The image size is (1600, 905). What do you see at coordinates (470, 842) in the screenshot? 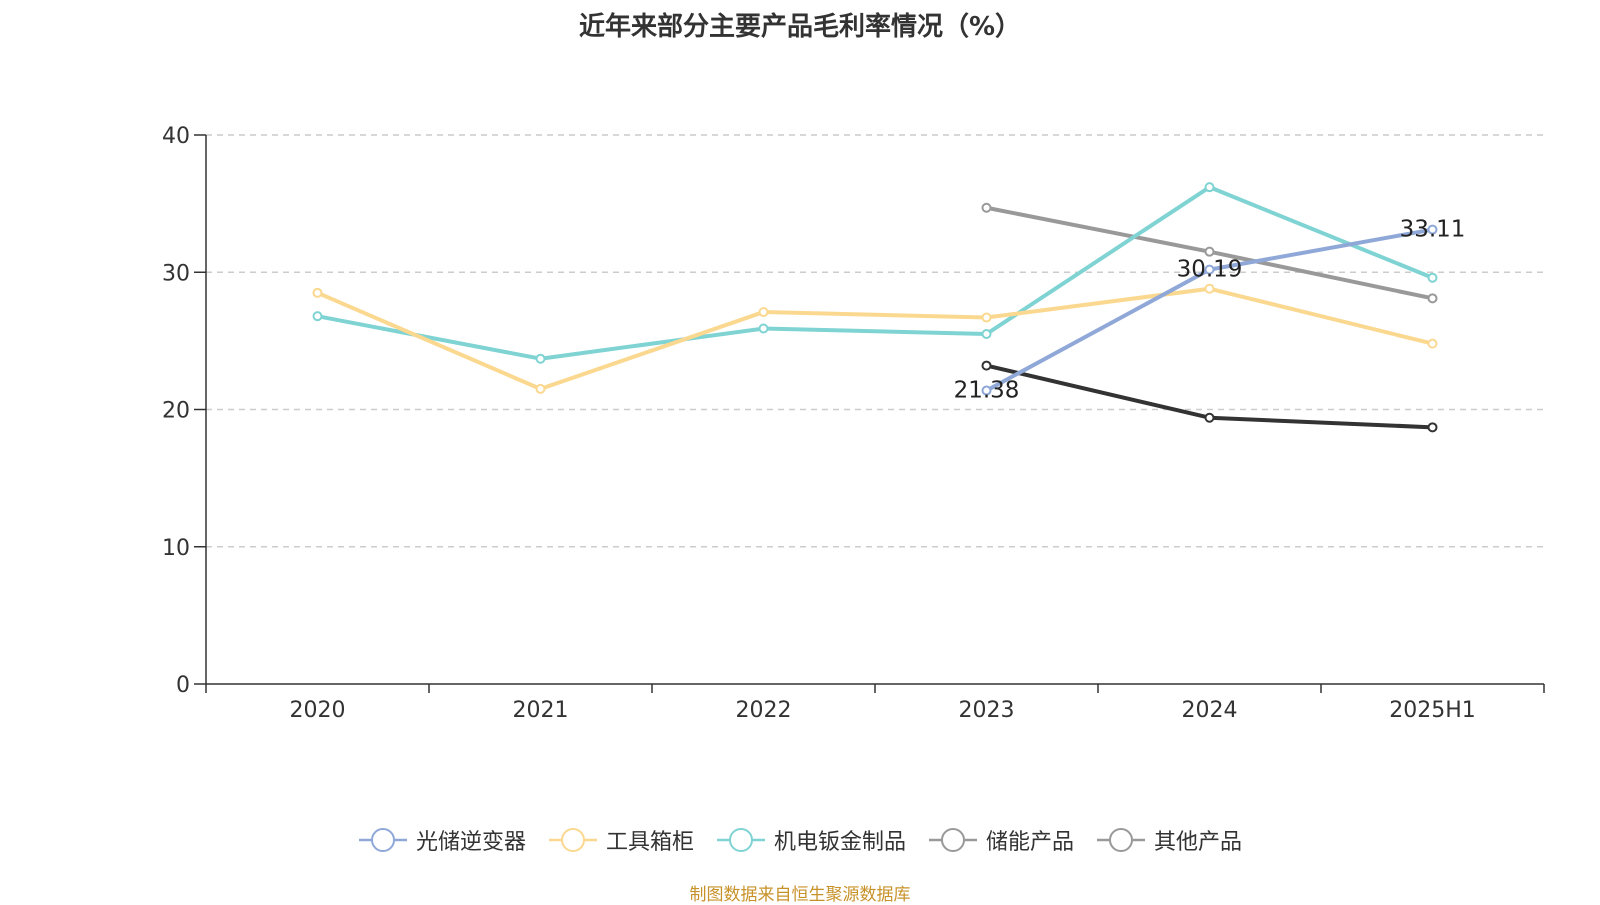
I see `legend-label: 光储逆变器` at bounding box center [470, 842].